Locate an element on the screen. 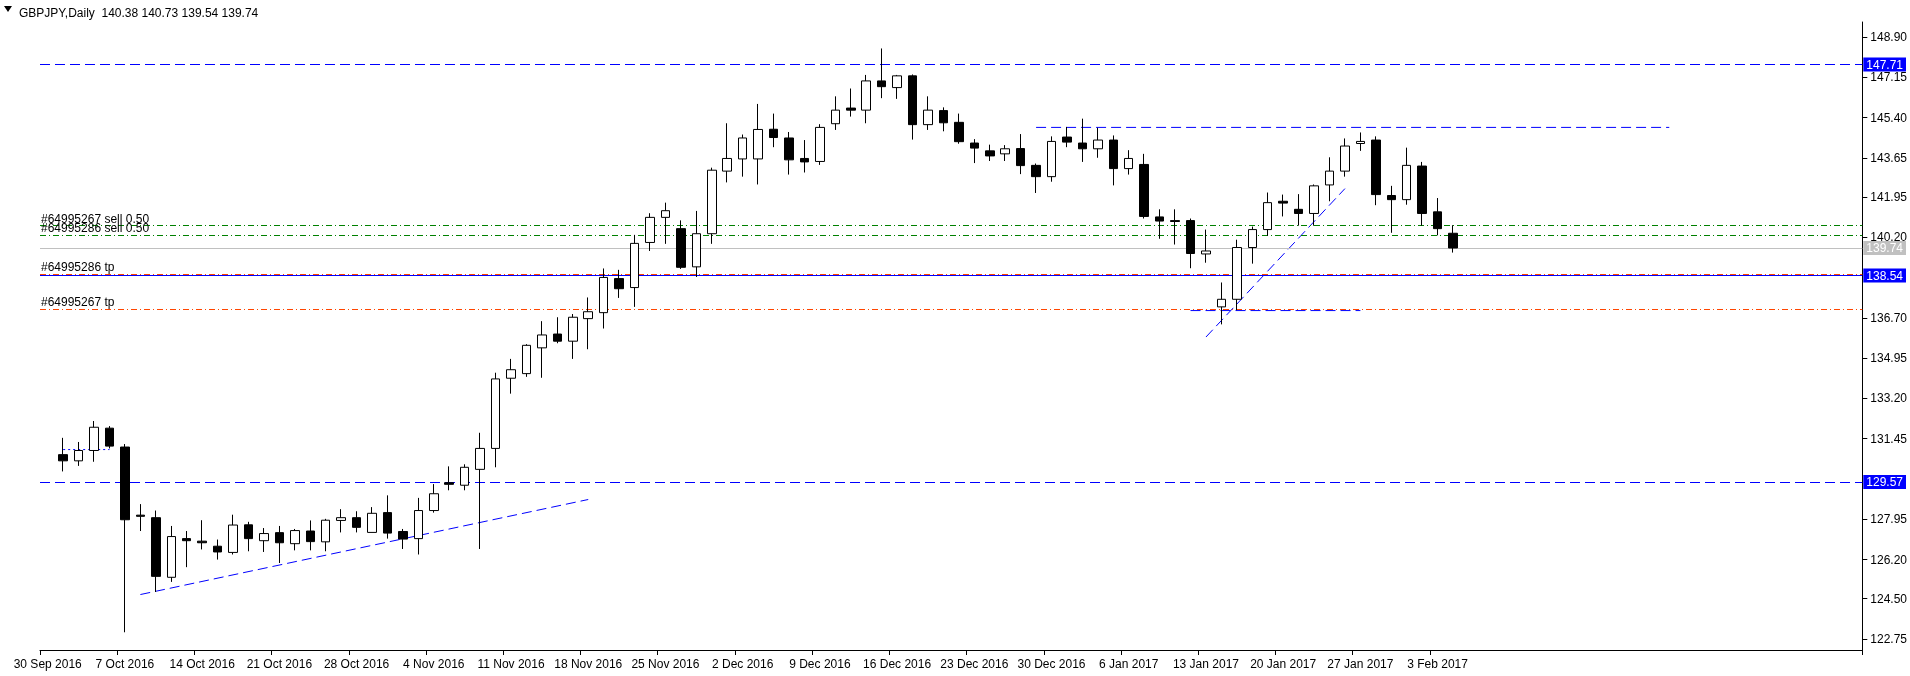 This screenshot has height=676, width=1910. x-tick-label: 23 Dec 2016 is located at coordinates (974, 664).